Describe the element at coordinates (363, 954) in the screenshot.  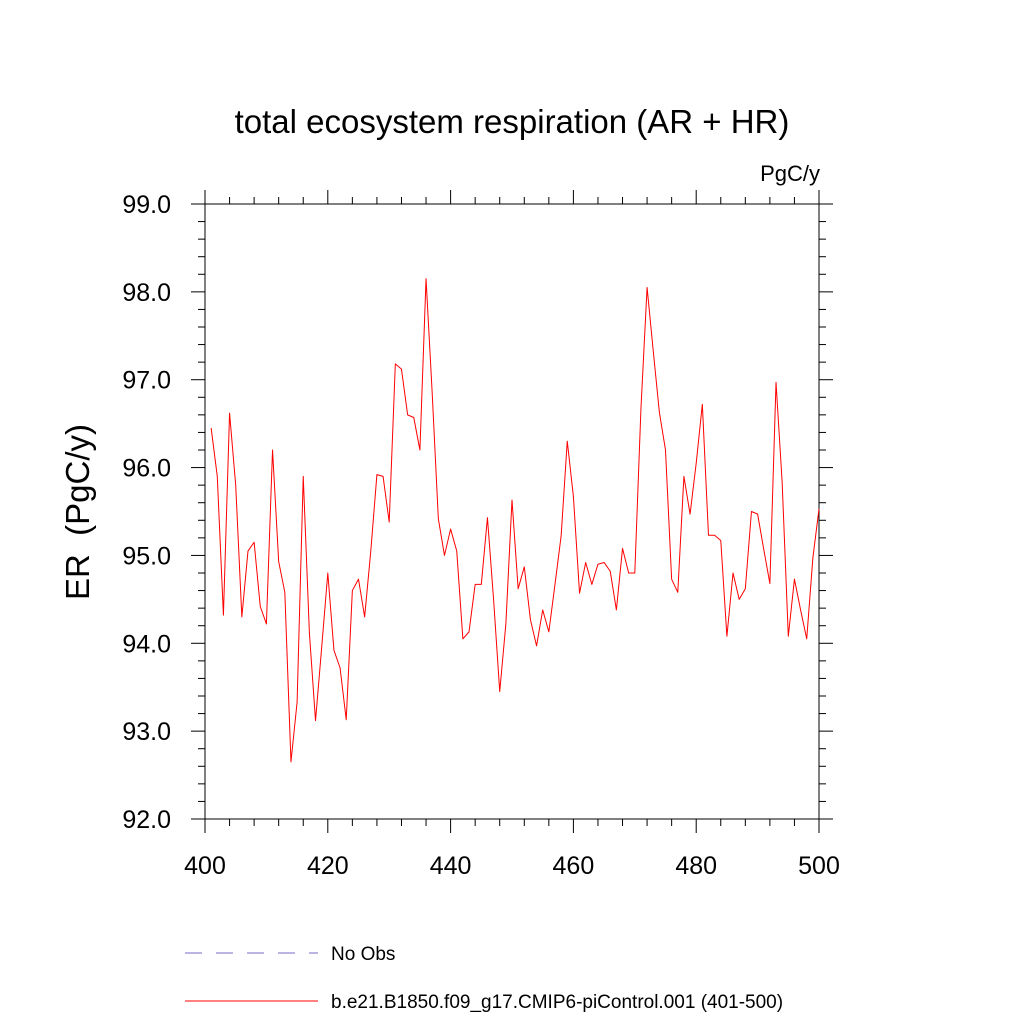
I see `legend-no-obs-label: No Obs` at that location.